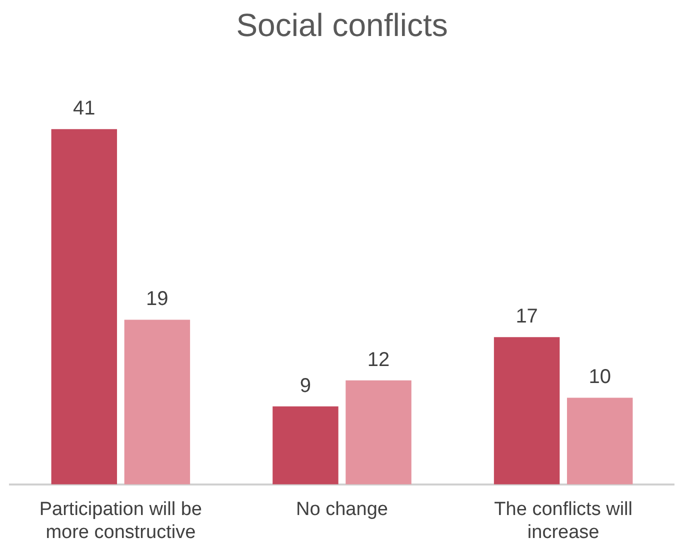 This screenshot has width=684, height=558. I want to click on data-label: 17, so click(527, 317).